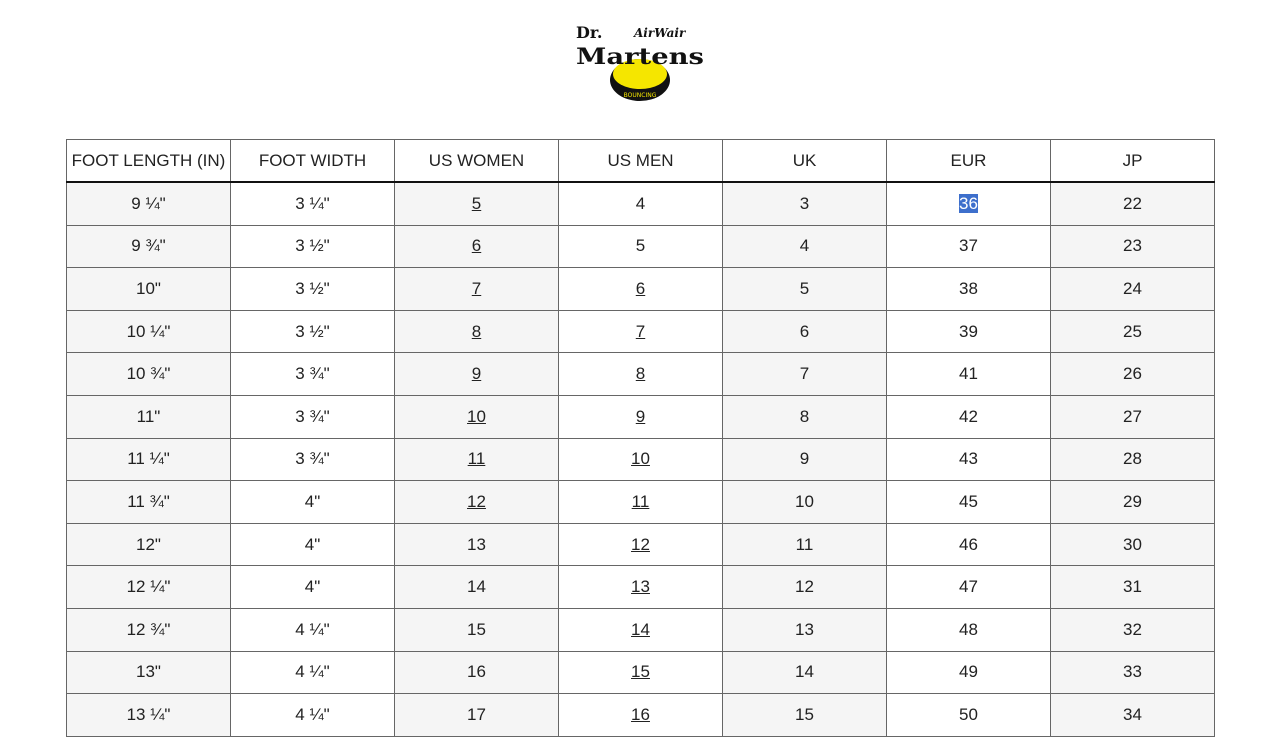 This screenshot has height=737, width=1280. I want to click on table-cell: 47, so click(968, 587).